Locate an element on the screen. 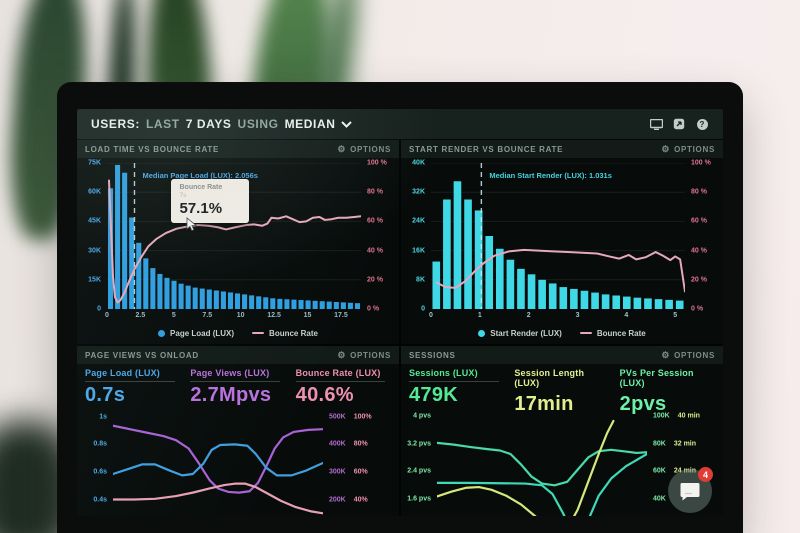  panel-start-render-header: START RENDER VS BOUNCE RATE ⚙ OPTIONS is located at coordinates (562, 149).